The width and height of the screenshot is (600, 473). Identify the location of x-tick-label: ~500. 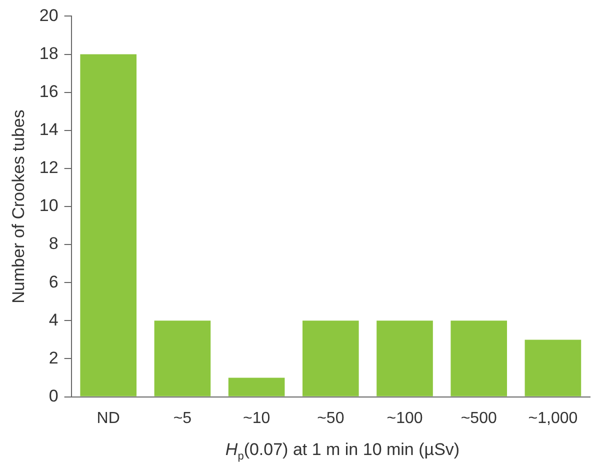
(478, 418).